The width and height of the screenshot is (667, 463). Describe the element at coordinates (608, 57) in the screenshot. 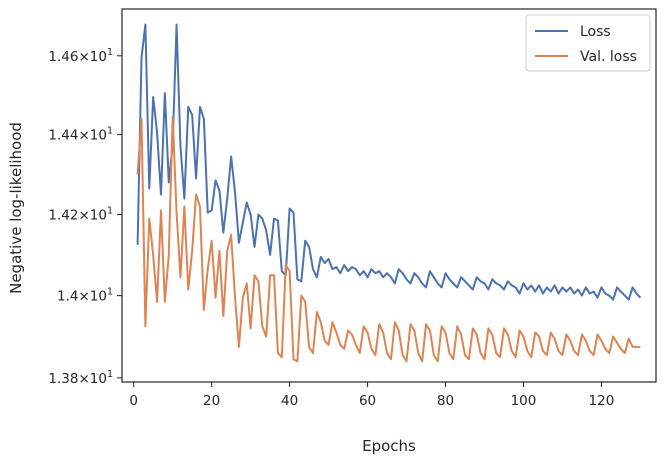

I see `legend-label-val-loss: Val. loss` at that location.